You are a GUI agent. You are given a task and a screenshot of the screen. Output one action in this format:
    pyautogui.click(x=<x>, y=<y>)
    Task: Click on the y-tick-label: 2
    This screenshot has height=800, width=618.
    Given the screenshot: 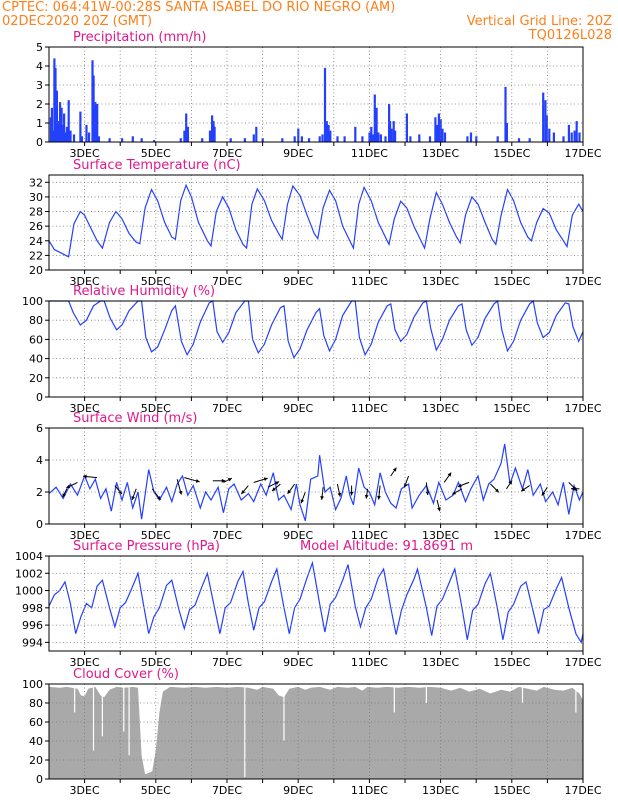 What is the action you would take?
    pyautogui.click(x=39, y=492)
    